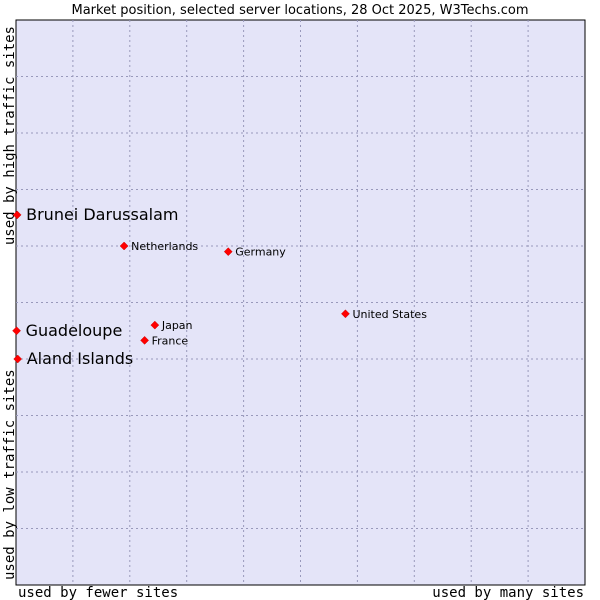 The width and height of the screenshot is (600, 600). Describe the element at coordinates (170, 340) in the screenshot. I see `point-label: France` at that location.